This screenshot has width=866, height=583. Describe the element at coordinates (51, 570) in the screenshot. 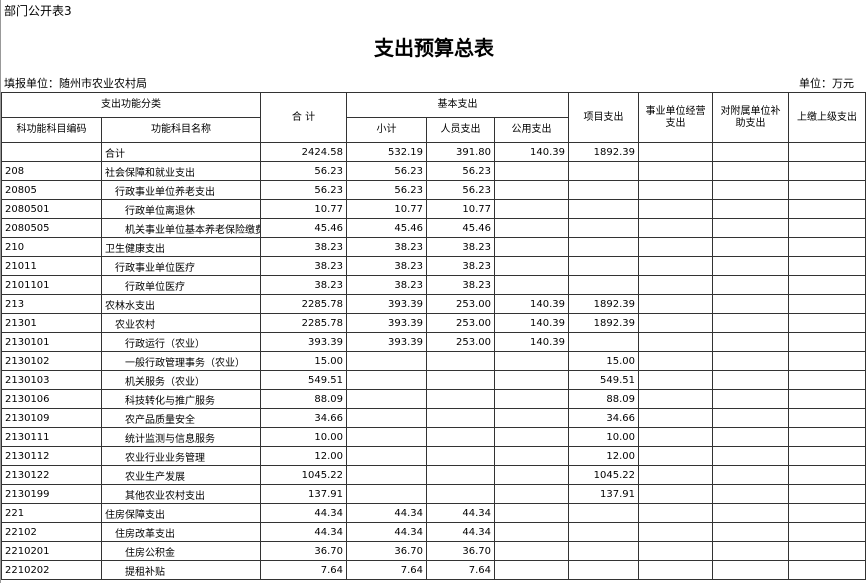

I see `code-cell: 2210202` at that location.